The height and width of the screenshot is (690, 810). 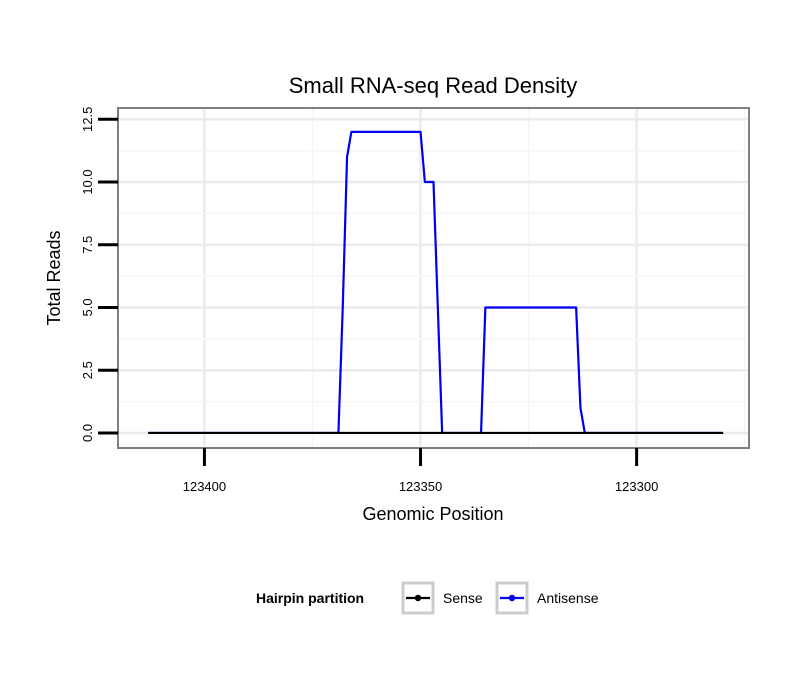 I want to click on legend-item-sense: Sense, so click(x=442, y=598).